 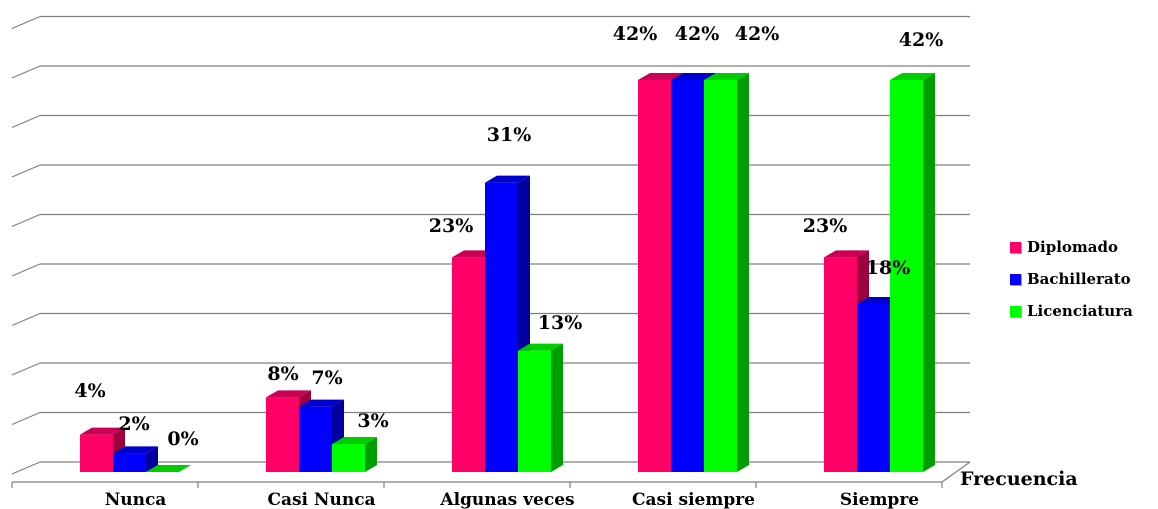 I want to click on x-axis-title: Frecuencia, so click(x=1019, y=479).